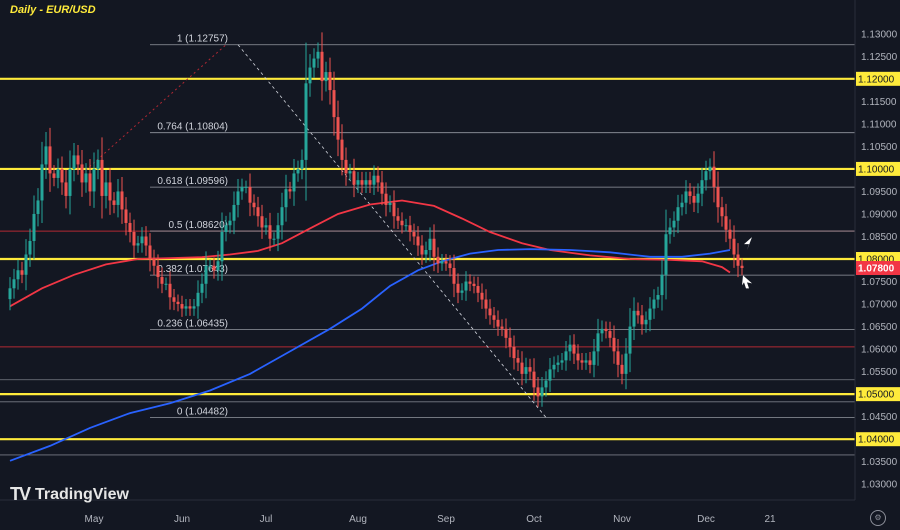  What do you see at coordinates (358, 519) in the screenshot?
I see `time-tick-label: Aug` at bounding box center [358, 519].